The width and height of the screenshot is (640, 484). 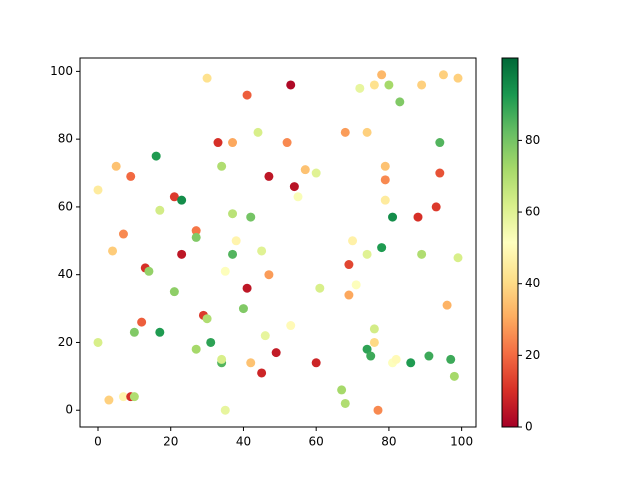 I want to click on y-tick-label: 20, so click(x=65, y=342).